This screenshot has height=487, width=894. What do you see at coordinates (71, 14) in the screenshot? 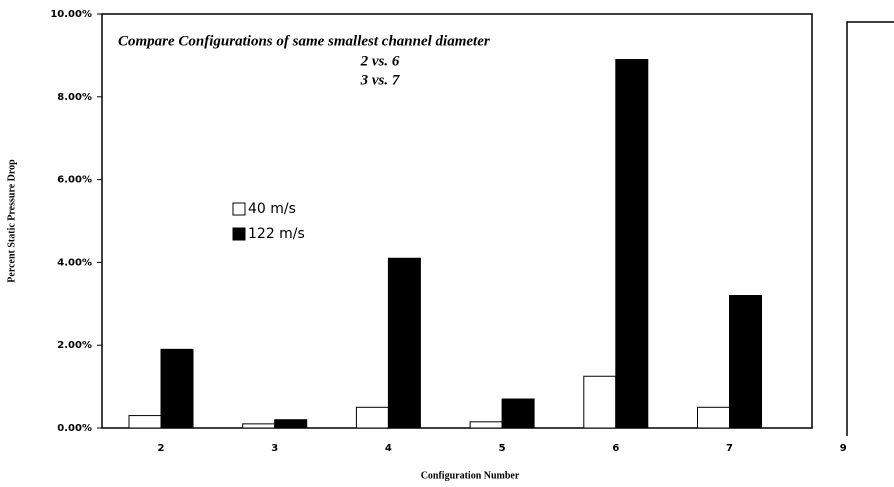
I see `y-tick-label: 10.00%` at bounding box center [71, 14].